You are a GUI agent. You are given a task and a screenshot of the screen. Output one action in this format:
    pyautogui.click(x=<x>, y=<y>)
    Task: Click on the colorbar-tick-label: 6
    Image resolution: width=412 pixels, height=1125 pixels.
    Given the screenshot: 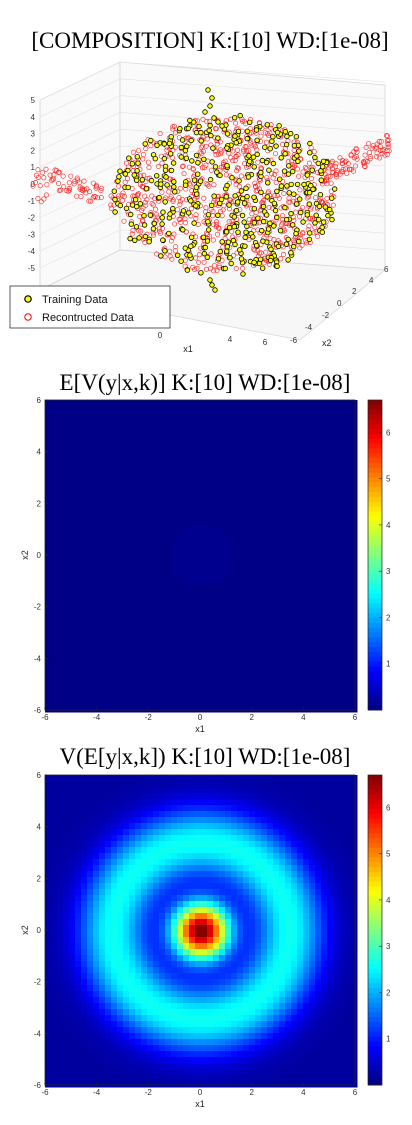 What is the action you would take?
    pyautogui.click(x=388, y=432)
    